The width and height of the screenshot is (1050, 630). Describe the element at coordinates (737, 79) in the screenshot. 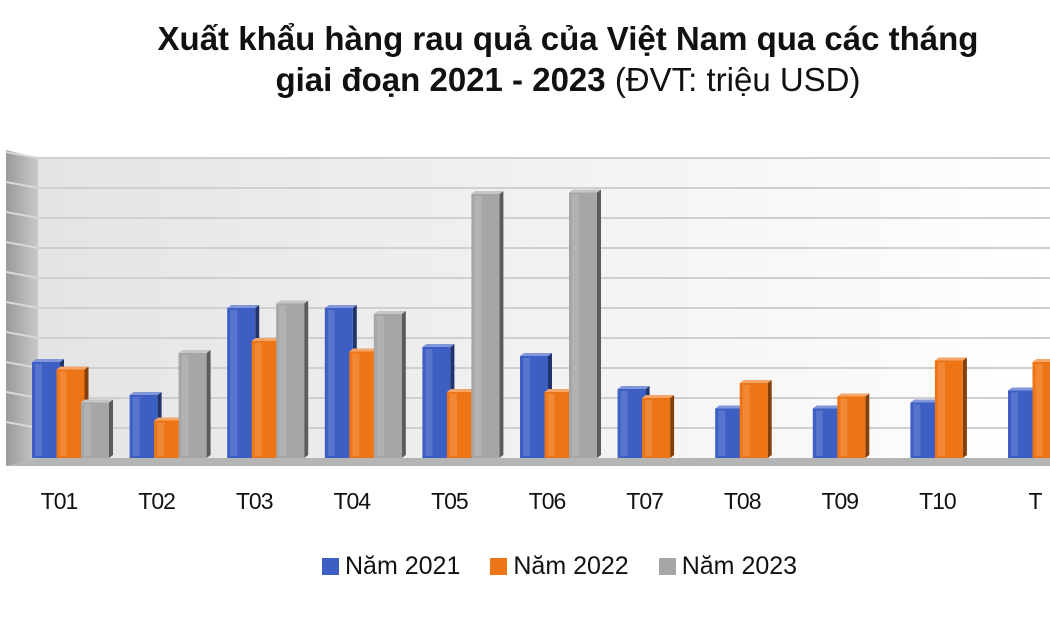

I see `title-unit: (ĐVT: triệu USD)` at that location.